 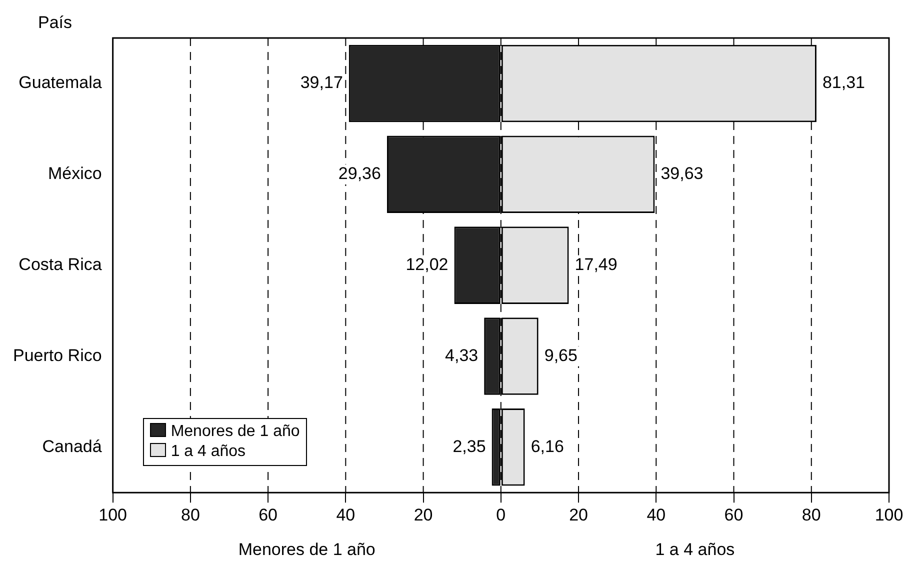 I want to click on text: Menores de 1 año, so click(x=307, y=550).